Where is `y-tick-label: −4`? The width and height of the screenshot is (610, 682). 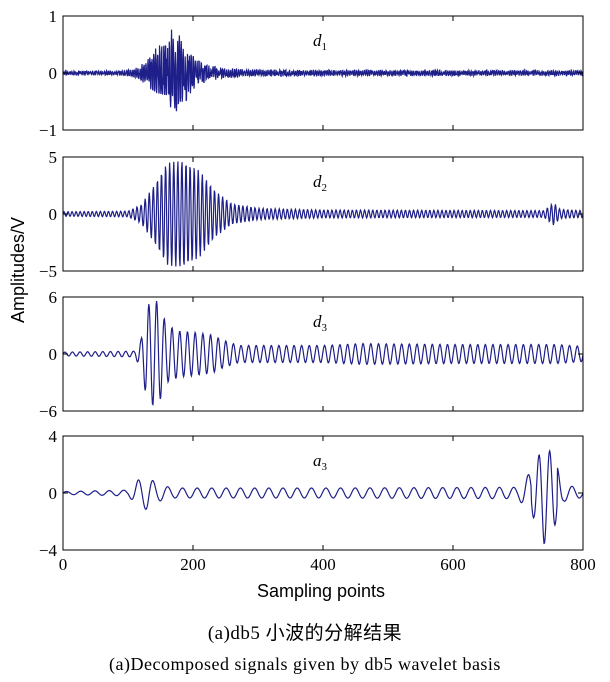 y-tick-label: −4 is located at coordinates (48, 550).